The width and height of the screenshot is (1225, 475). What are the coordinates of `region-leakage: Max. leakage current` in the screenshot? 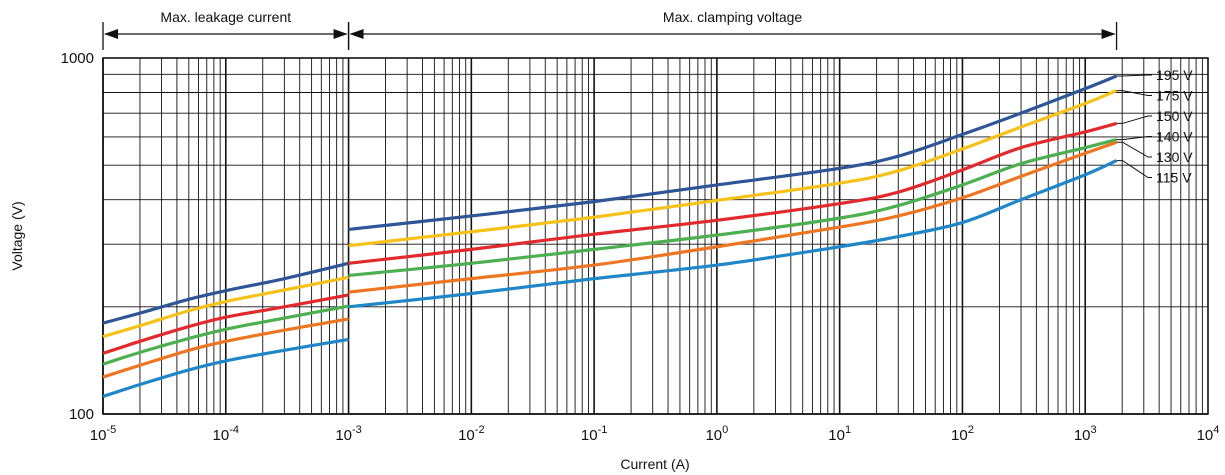 It's located at (226, 29).